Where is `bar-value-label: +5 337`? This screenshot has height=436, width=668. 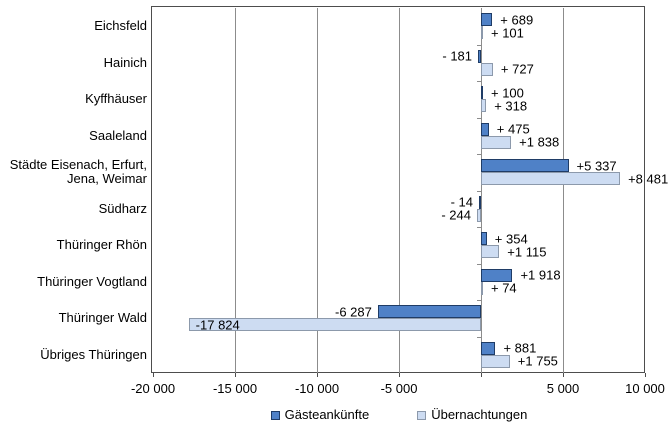 bar-value-label: +5 337 is located at coordinates (596, 165).